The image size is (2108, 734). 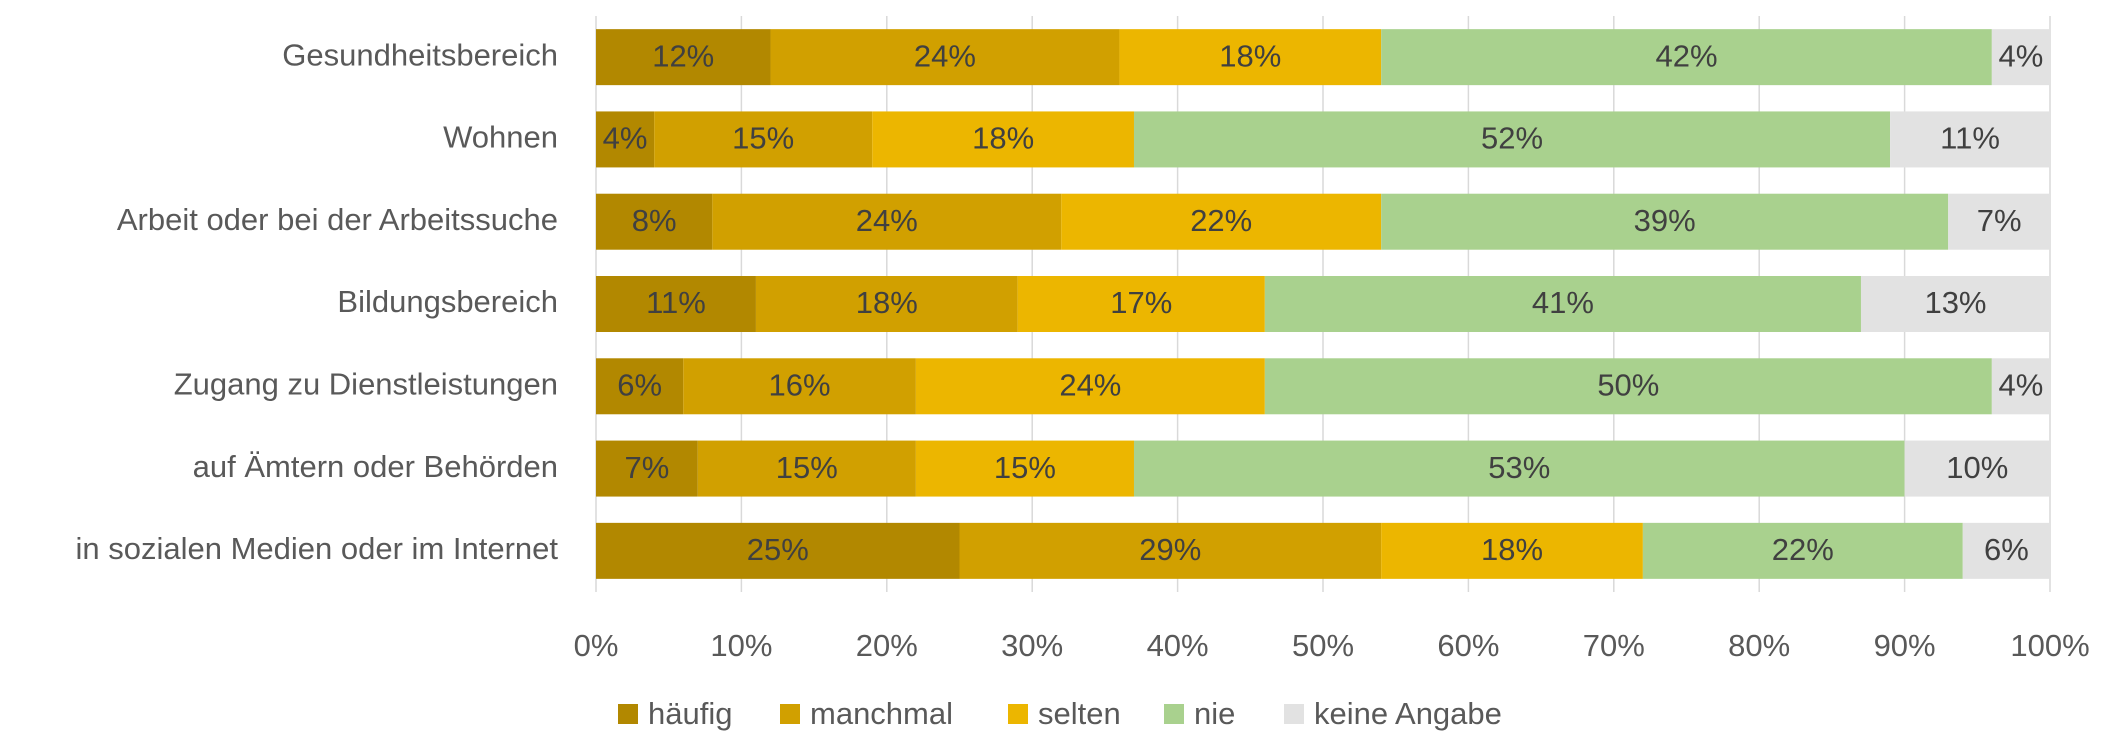 I want to click on data-label: 39%, so click(x=1665, y=220).